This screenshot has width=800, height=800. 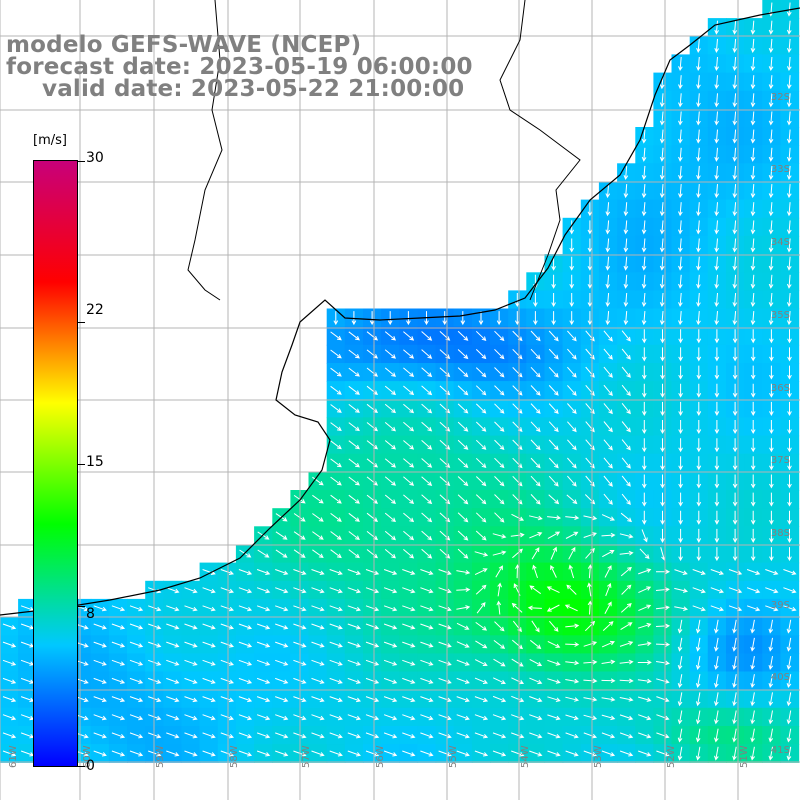 What do you see at coordinates (55, 463) in the screenshot?
I see `colorbar` at bounding box center [55, 463].